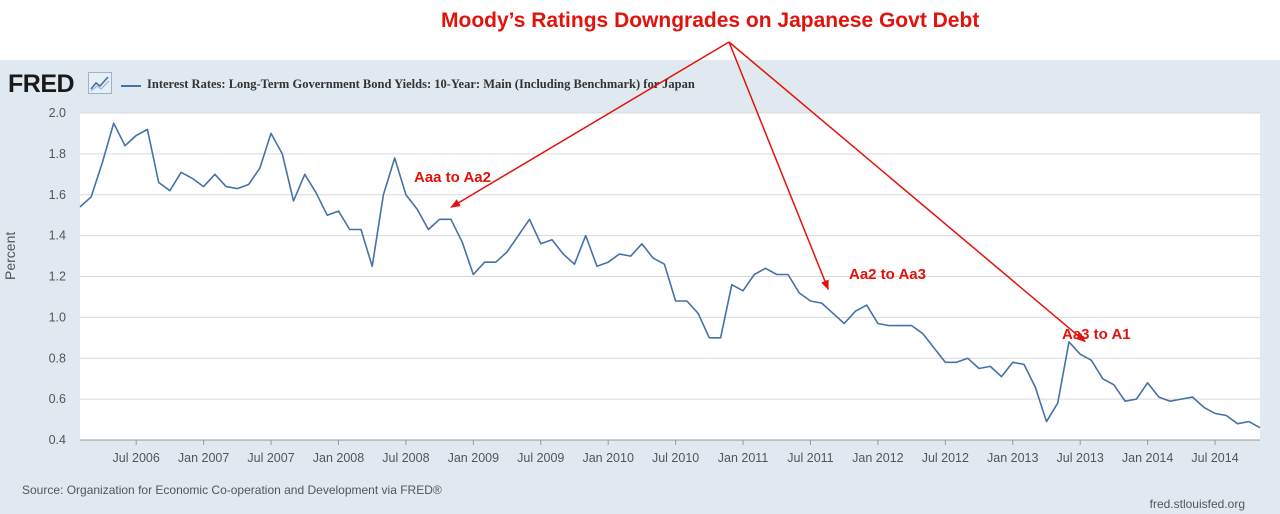 The image size is (1280, 514). What do you see at coordinates (338, 458) in the screenshot?
I see `x-tick-label: Jan 2008` at bounding box center [338, 458].